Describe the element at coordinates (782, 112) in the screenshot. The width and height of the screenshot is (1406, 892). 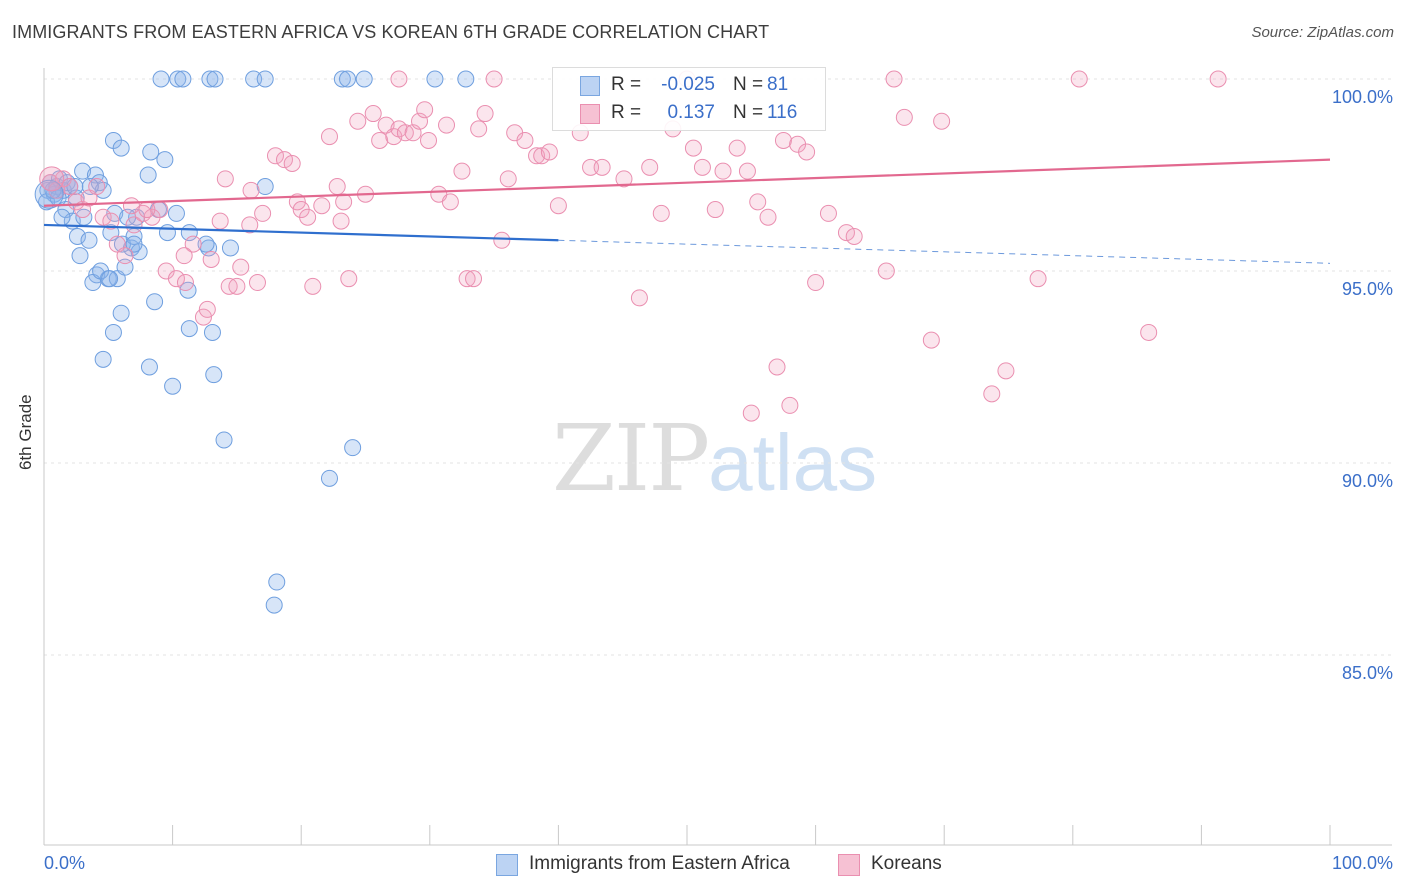
I see `legend-n-value: 116` at that location.